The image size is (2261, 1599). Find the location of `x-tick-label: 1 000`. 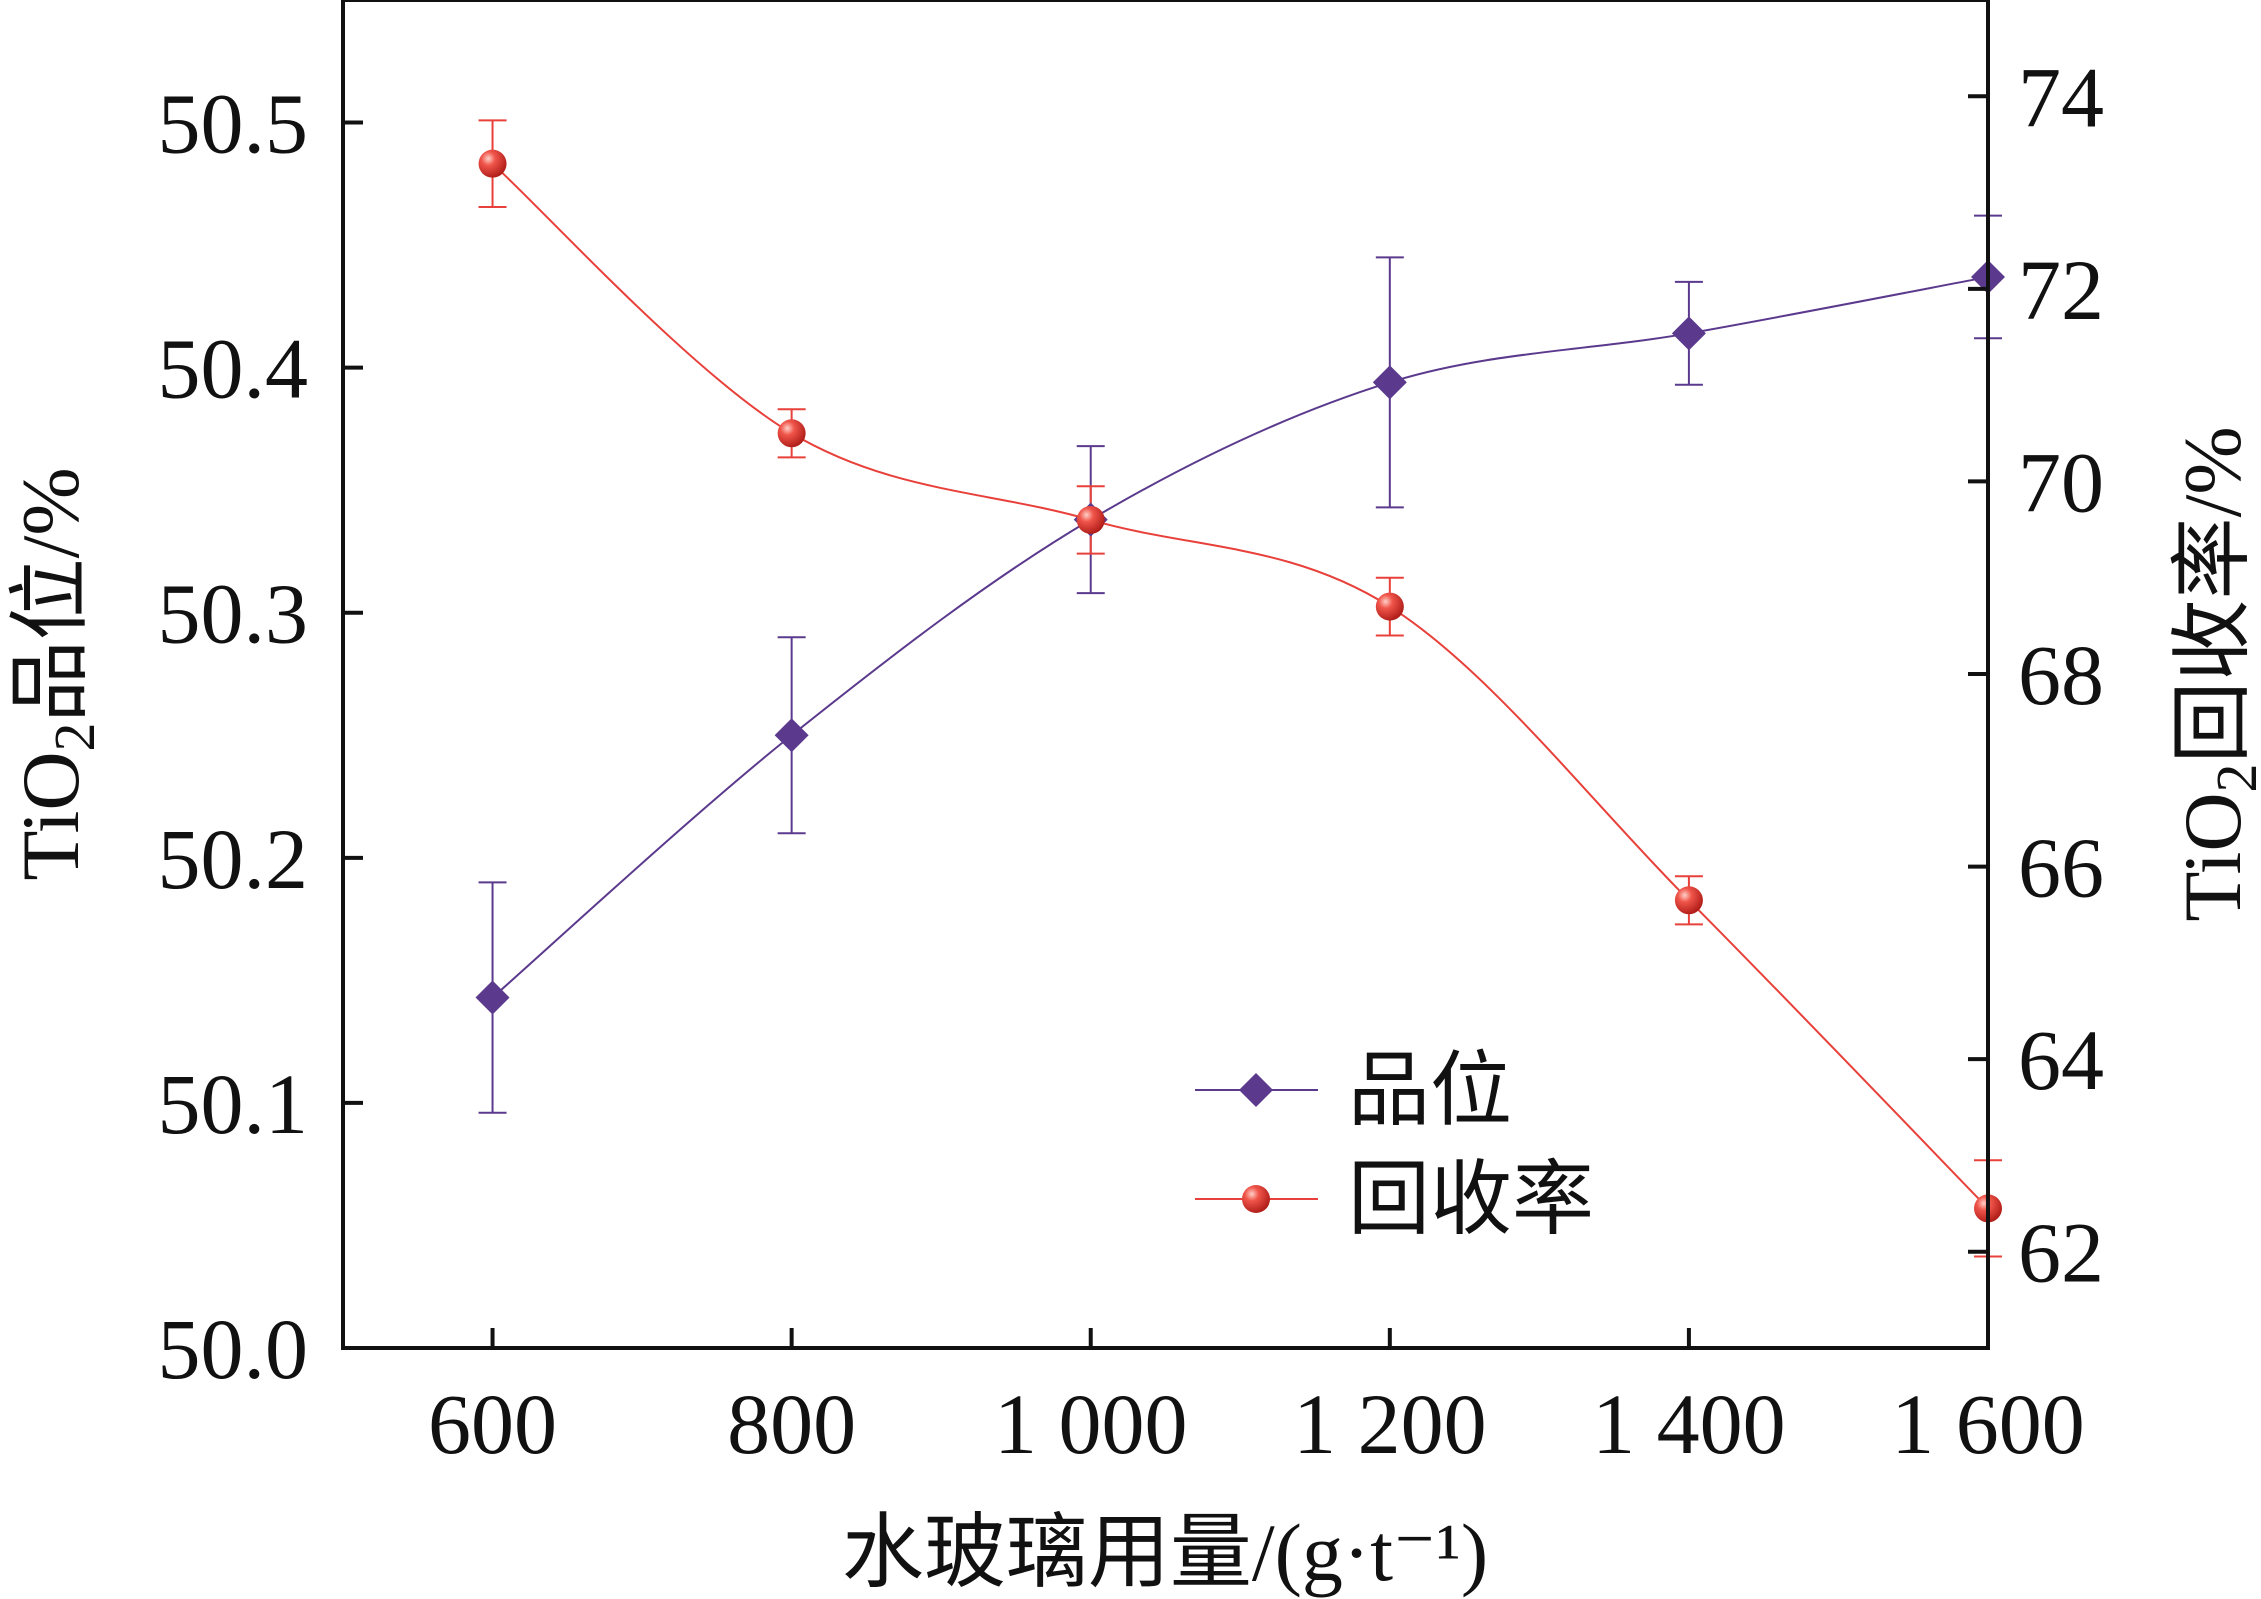

x-tick-label: 1 000 is located at coordinates (1091, 1424).